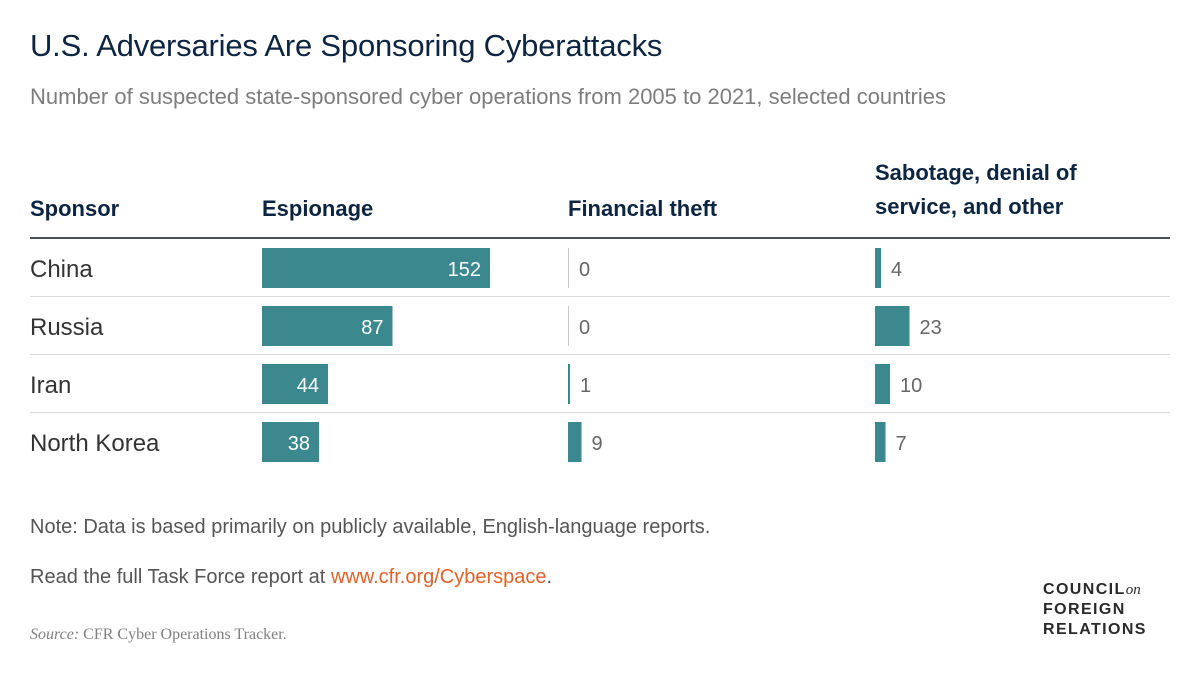  What do you see at coordinates (931, 328) in the screenshot?
I see `data-label-sabotage: 23` at bounding box center [931, 328].